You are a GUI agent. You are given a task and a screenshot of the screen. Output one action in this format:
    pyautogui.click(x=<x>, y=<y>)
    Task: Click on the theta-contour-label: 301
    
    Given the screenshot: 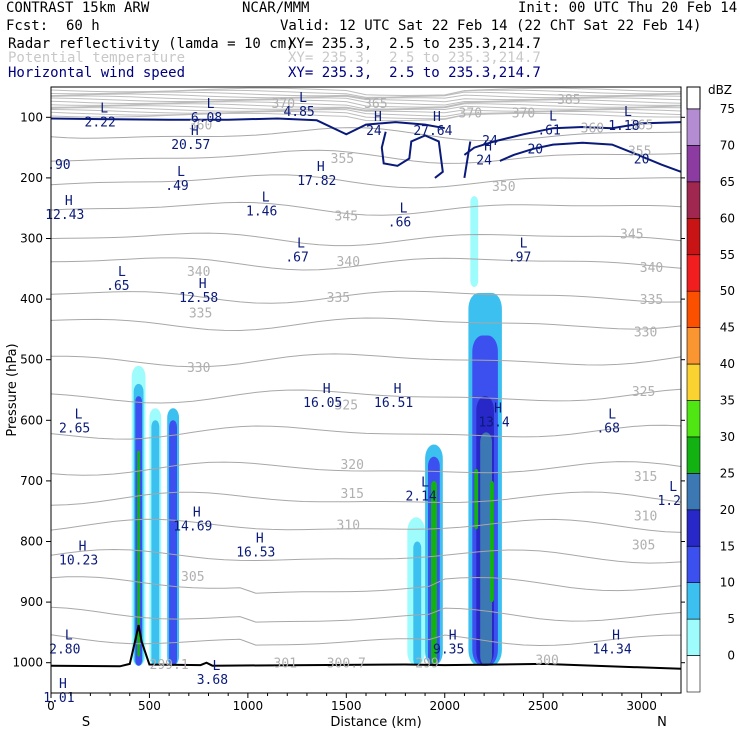 What is the action you would take?
    pyautogui.click(x=285, y=664)
    